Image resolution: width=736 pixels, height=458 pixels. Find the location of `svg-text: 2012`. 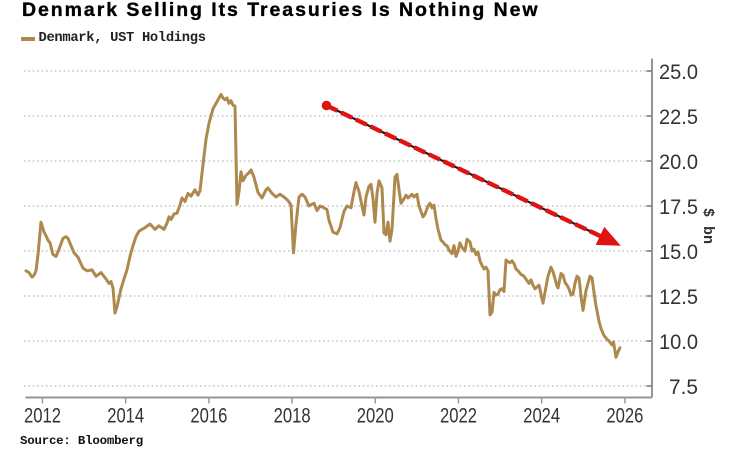

svg-text: 2012 is located at coordinates (42, 416).